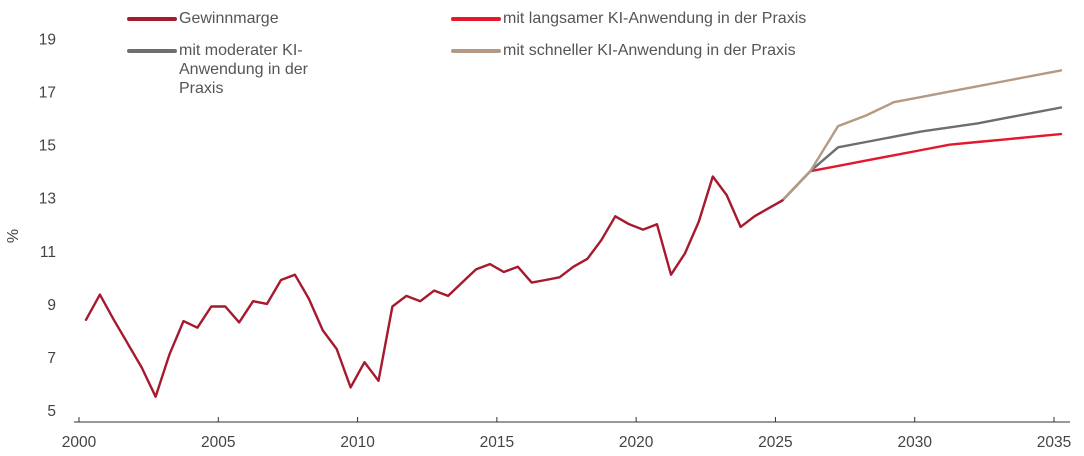  Describe the element at coordinates (476, 51) in the screenshot. I see `legend-swatch-schnell` at that location.